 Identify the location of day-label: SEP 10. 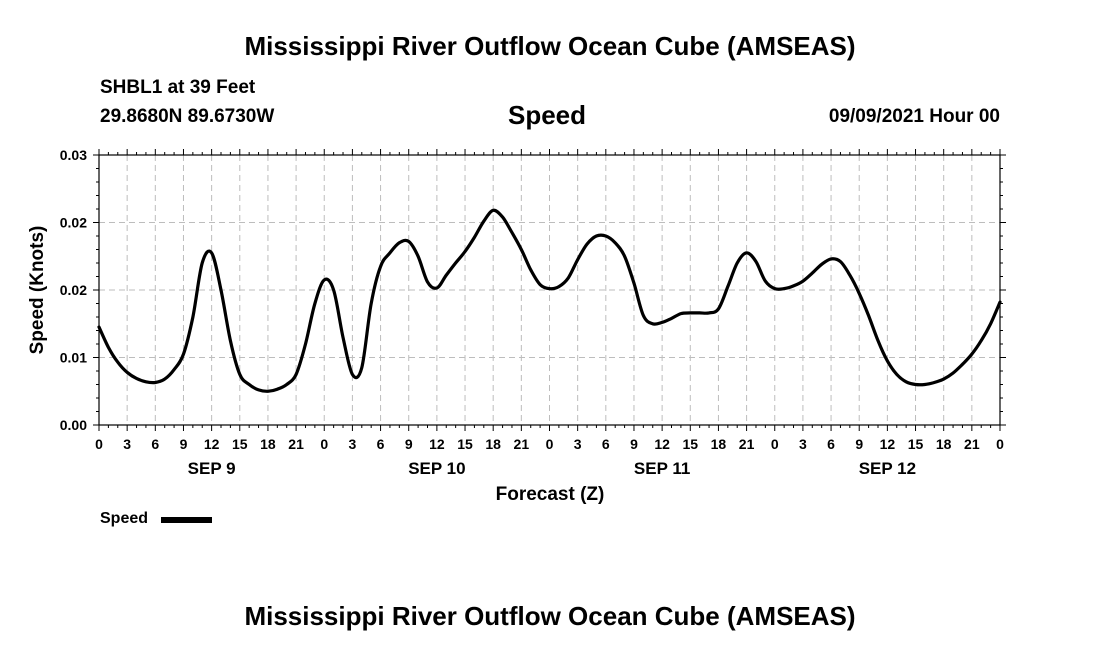
(436, 468).